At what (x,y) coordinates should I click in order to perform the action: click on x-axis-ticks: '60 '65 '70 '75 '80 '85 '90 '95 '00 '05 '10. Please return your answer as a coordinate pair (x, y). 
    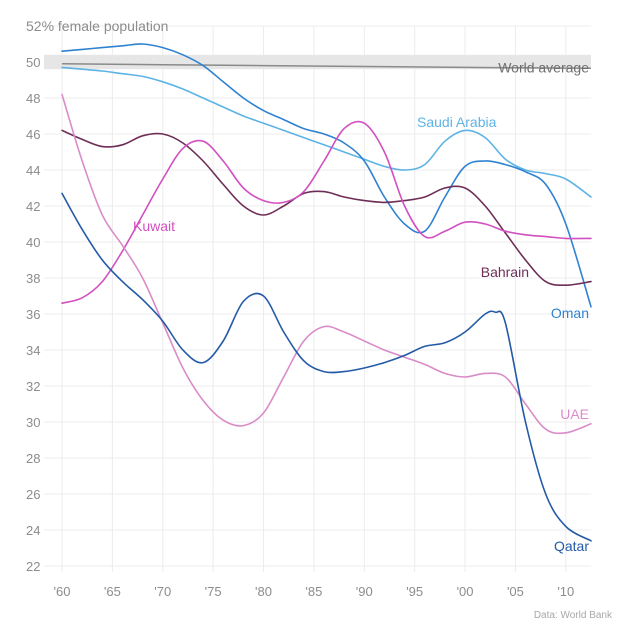
    Looking at the image, I should click on (314, 591).